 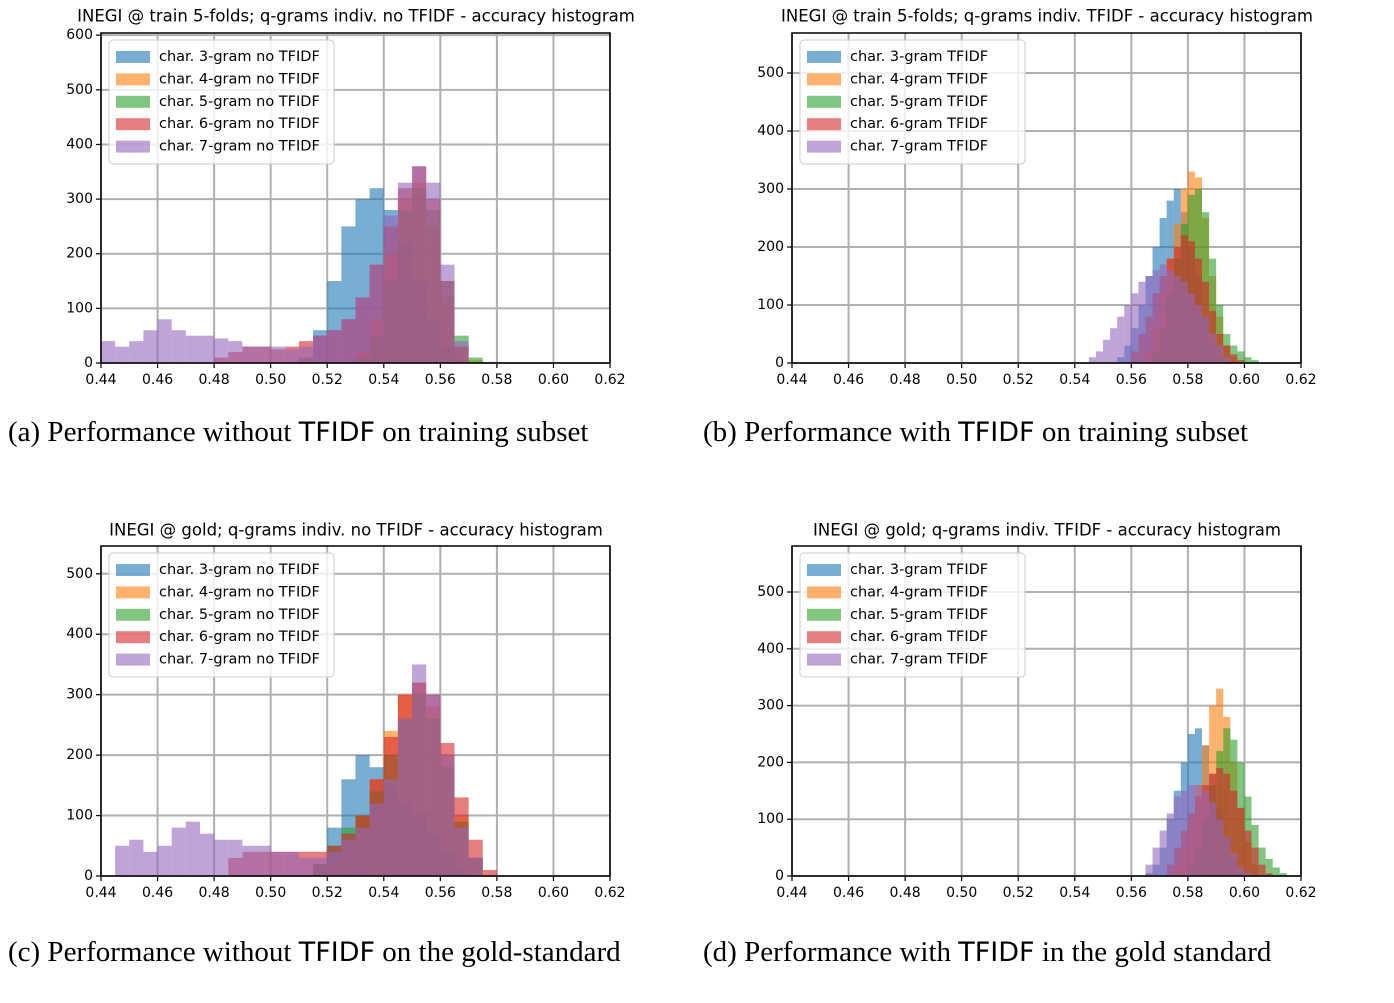 What do you see at coordinates (79, 90) in the screenshot?
I see `y-tick-label: 500` at bounding box center [79, 90].